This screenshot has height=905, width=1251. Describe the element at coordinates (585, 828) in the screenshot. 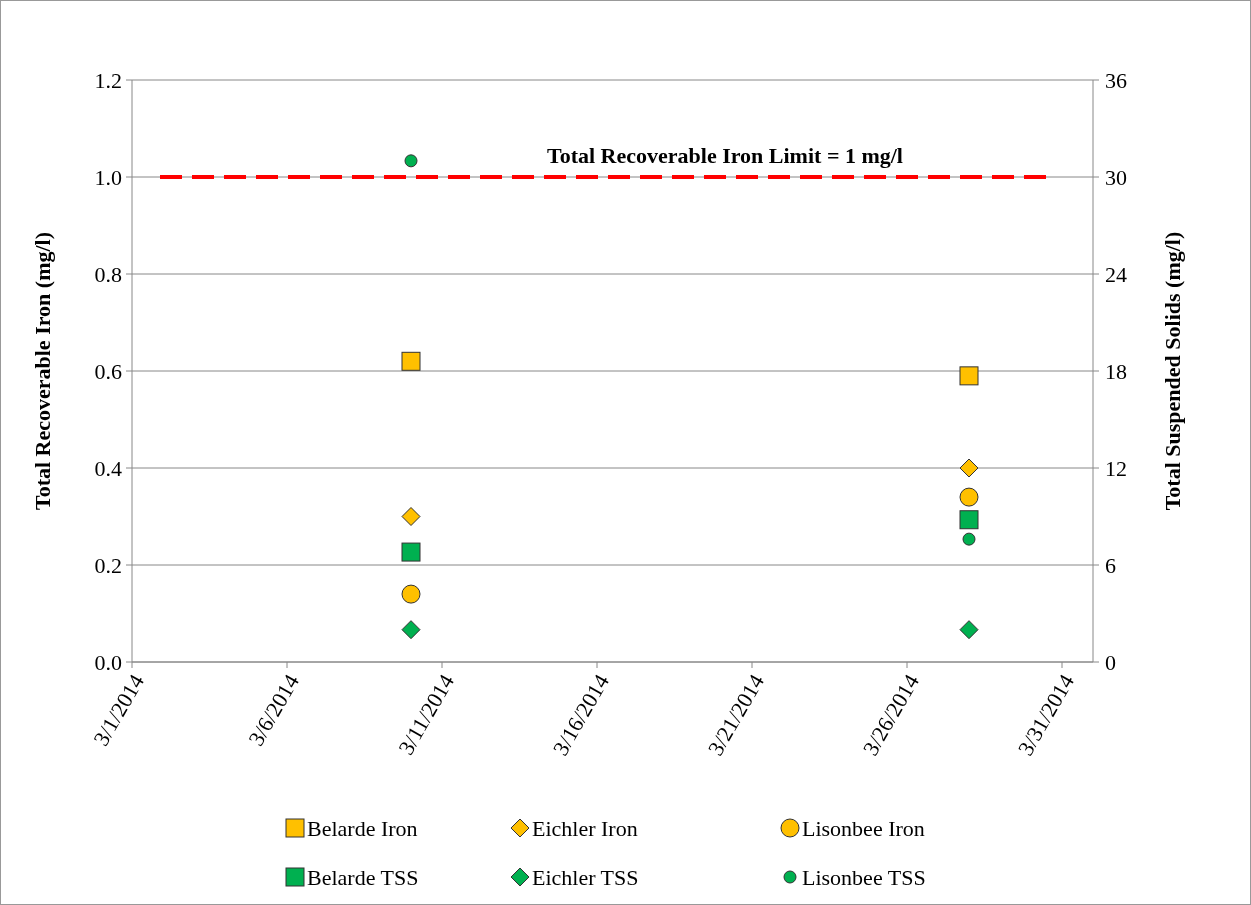

I see `legend-label: Eichler Iron` at that location.